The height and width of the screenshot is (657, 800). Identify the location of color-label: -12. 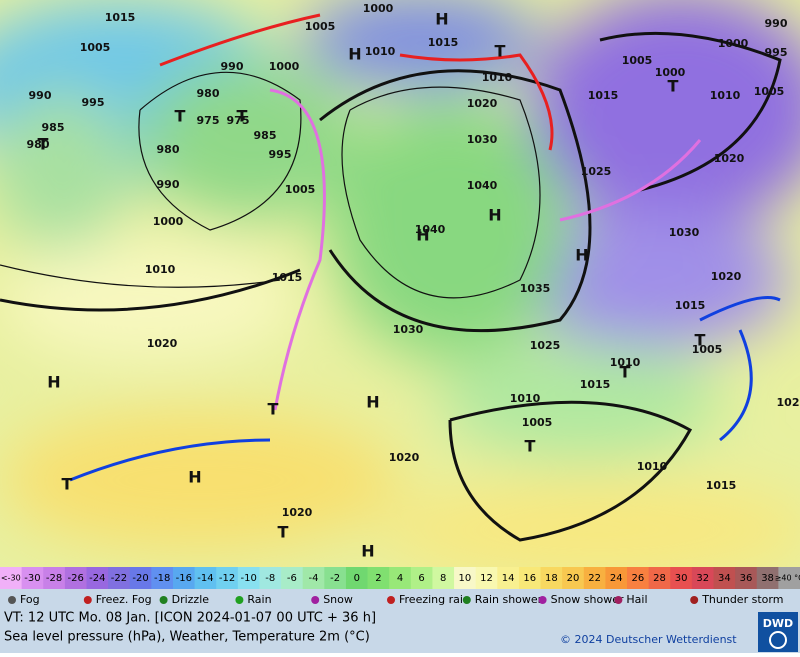
(227, 578).